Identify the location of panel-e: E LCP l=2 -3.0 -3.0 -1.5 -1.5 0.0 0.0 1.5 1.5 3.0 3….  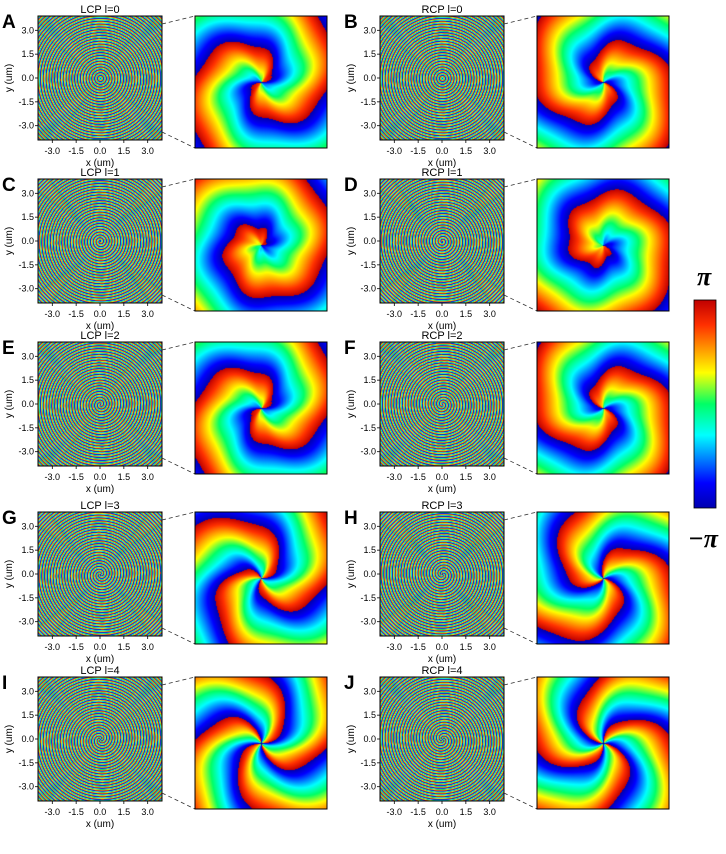
(165, 412).